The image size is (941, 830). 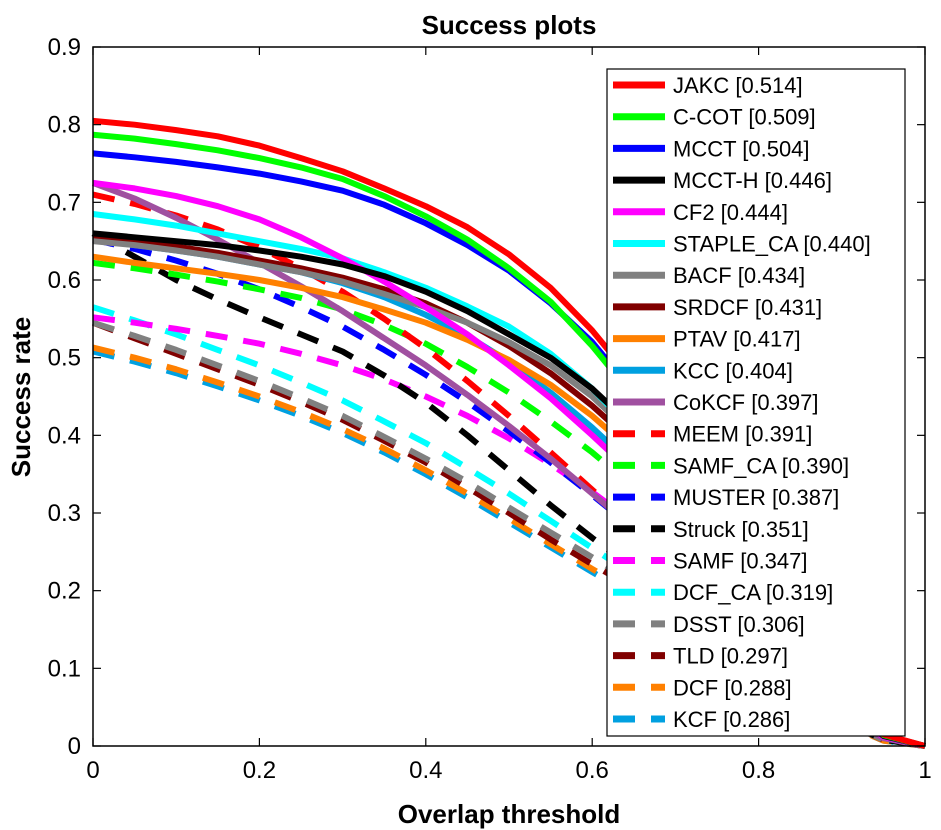 I want to click on x-tick-label: 0.4, so click(x=425, y=770).